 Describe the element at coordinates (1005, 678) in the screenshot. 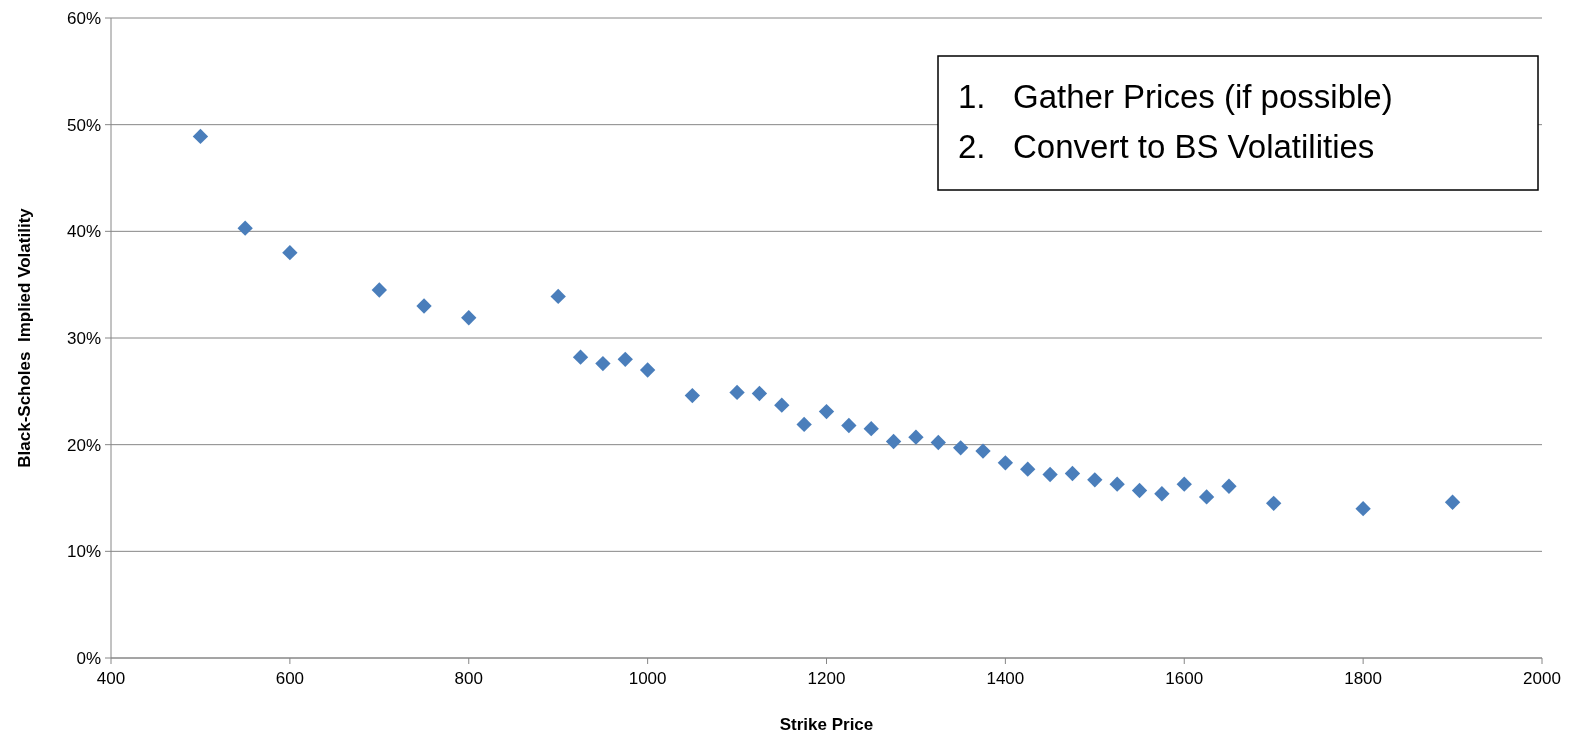

I see `x-tick-label: 1400` at that location.